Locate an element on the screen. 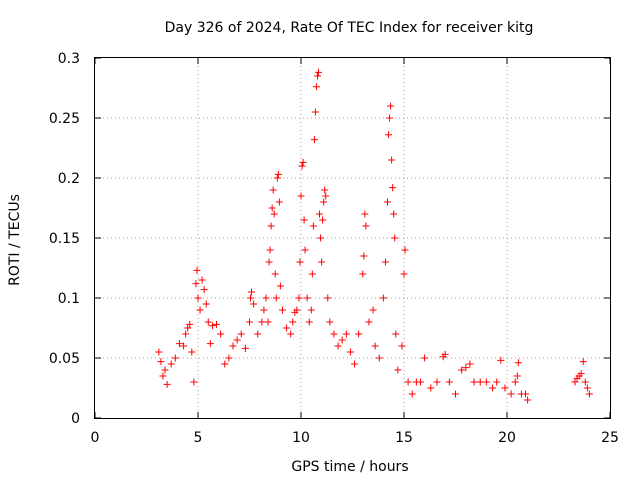  x-tick-label: 0 is located at coordinates (95, 438).